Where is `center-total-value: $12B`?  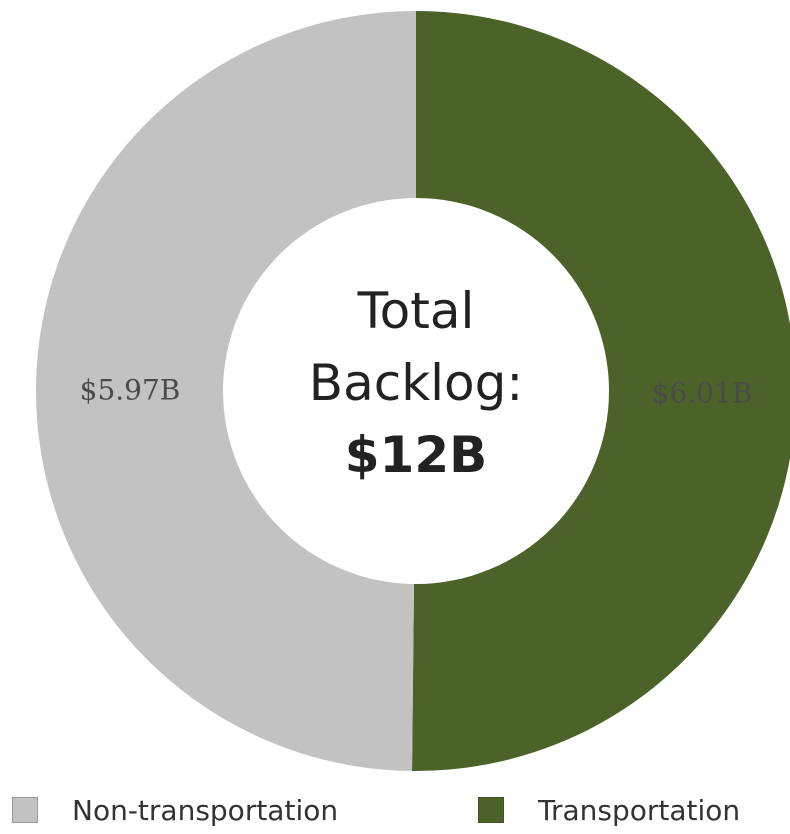
center-total-value: $12B is located at coordinates (416, 455).